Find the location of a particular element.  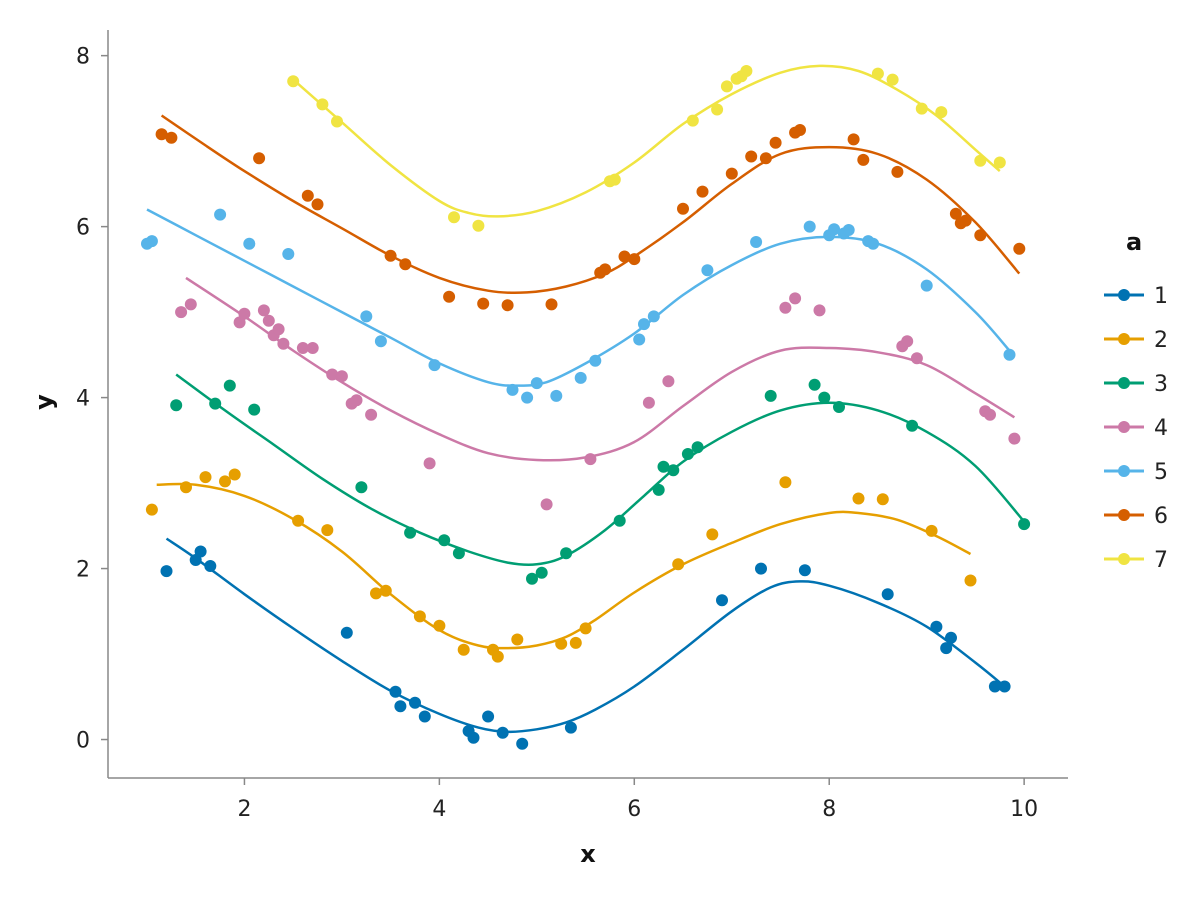

legend-title: a is located at coordinates (1134, 242).